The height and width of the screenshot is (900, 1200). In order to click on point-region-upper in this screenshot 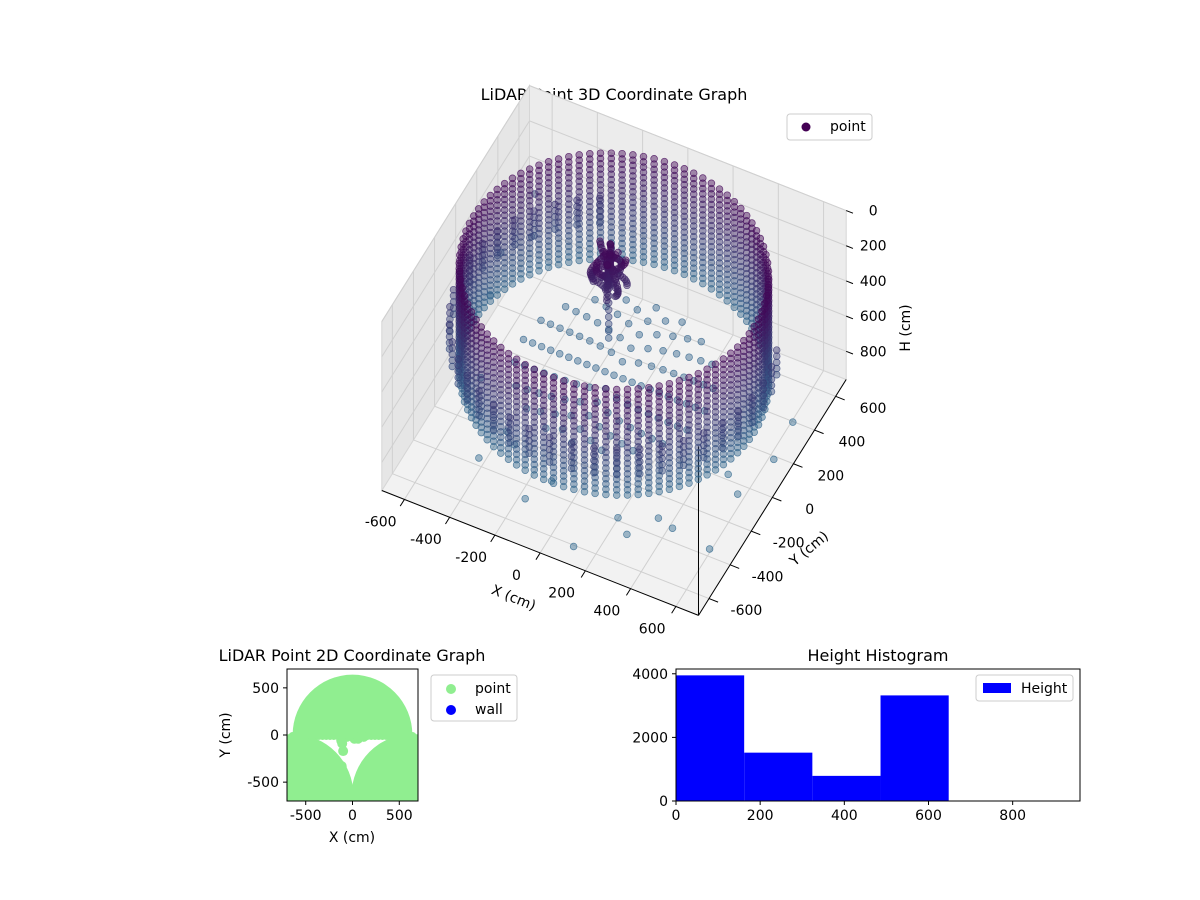, I will do `click(352, 704)`.